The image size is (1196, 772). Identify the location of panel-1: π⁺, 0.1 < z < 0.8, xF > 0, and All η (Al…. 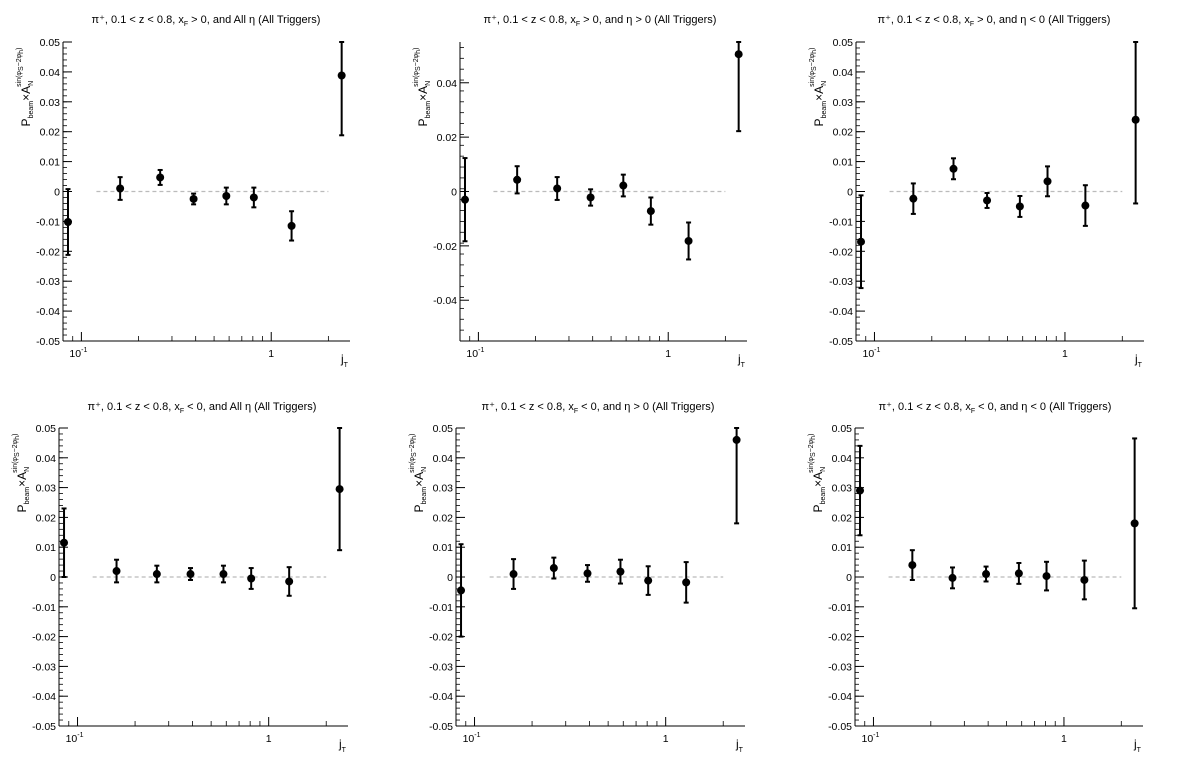
(183, 191).